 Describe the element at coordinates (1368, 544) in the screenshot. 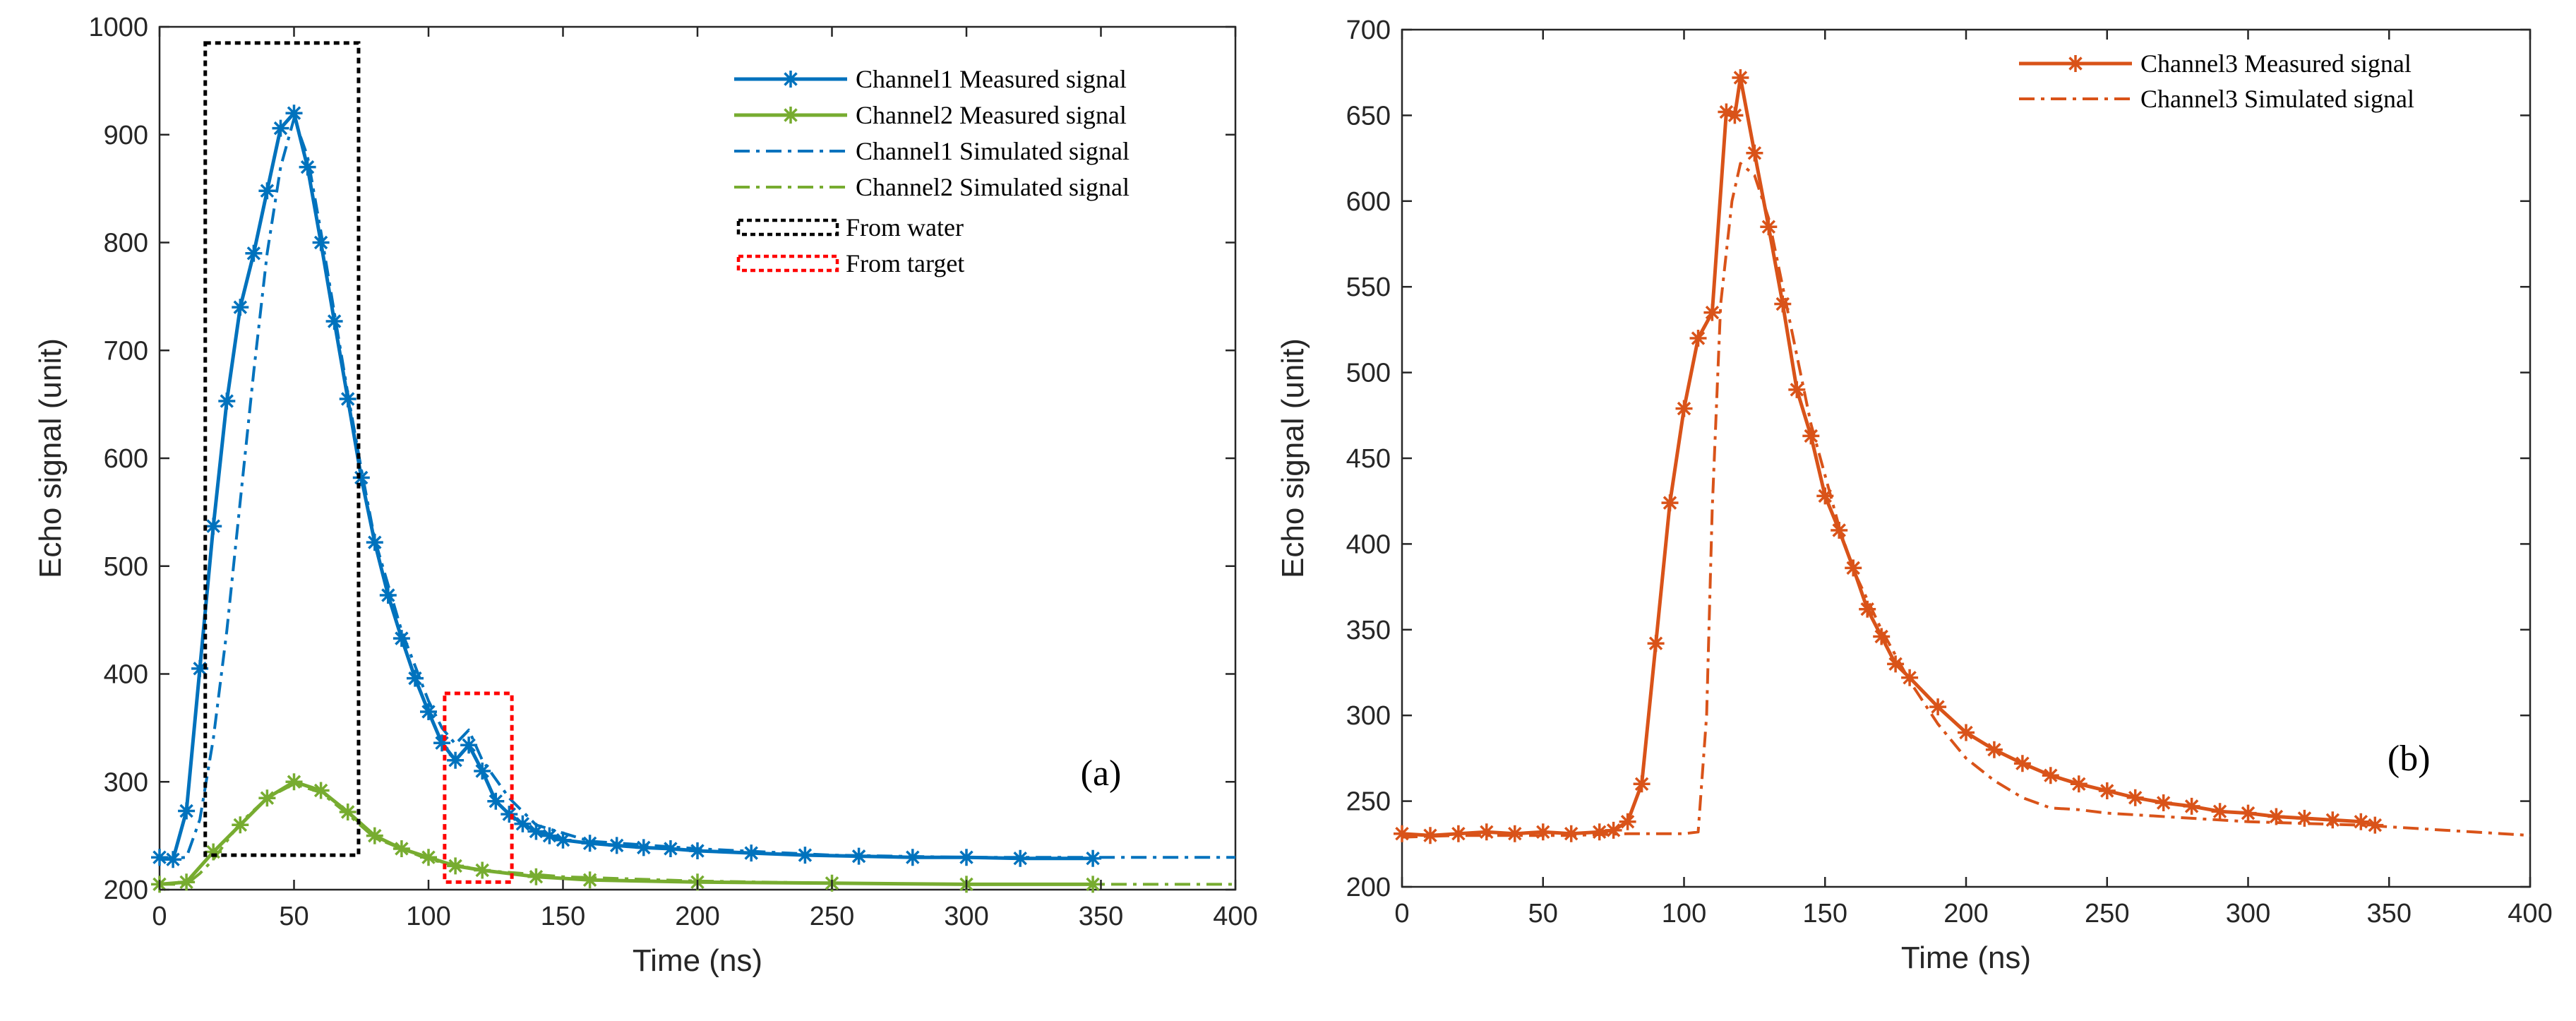

I see `y-tick-label: 400` at that location.